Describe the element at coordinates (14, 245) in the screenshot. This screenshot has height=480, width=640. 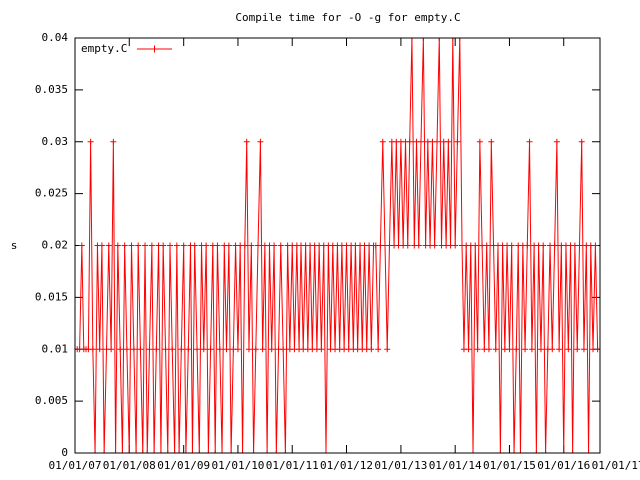
I see `y-axis-label: s` at that location.